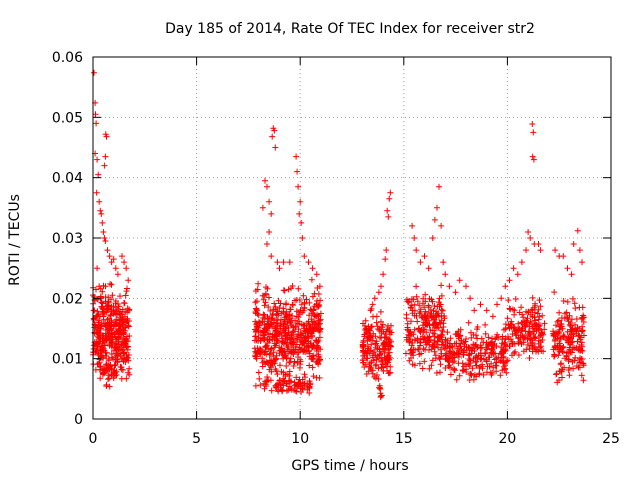 The width and height of the screenshot is (640, 480). What do you see at coordinates (67, 179) in the screenshot?
I see `y-tick-label: 0.04` at bounding box center [67, 179].